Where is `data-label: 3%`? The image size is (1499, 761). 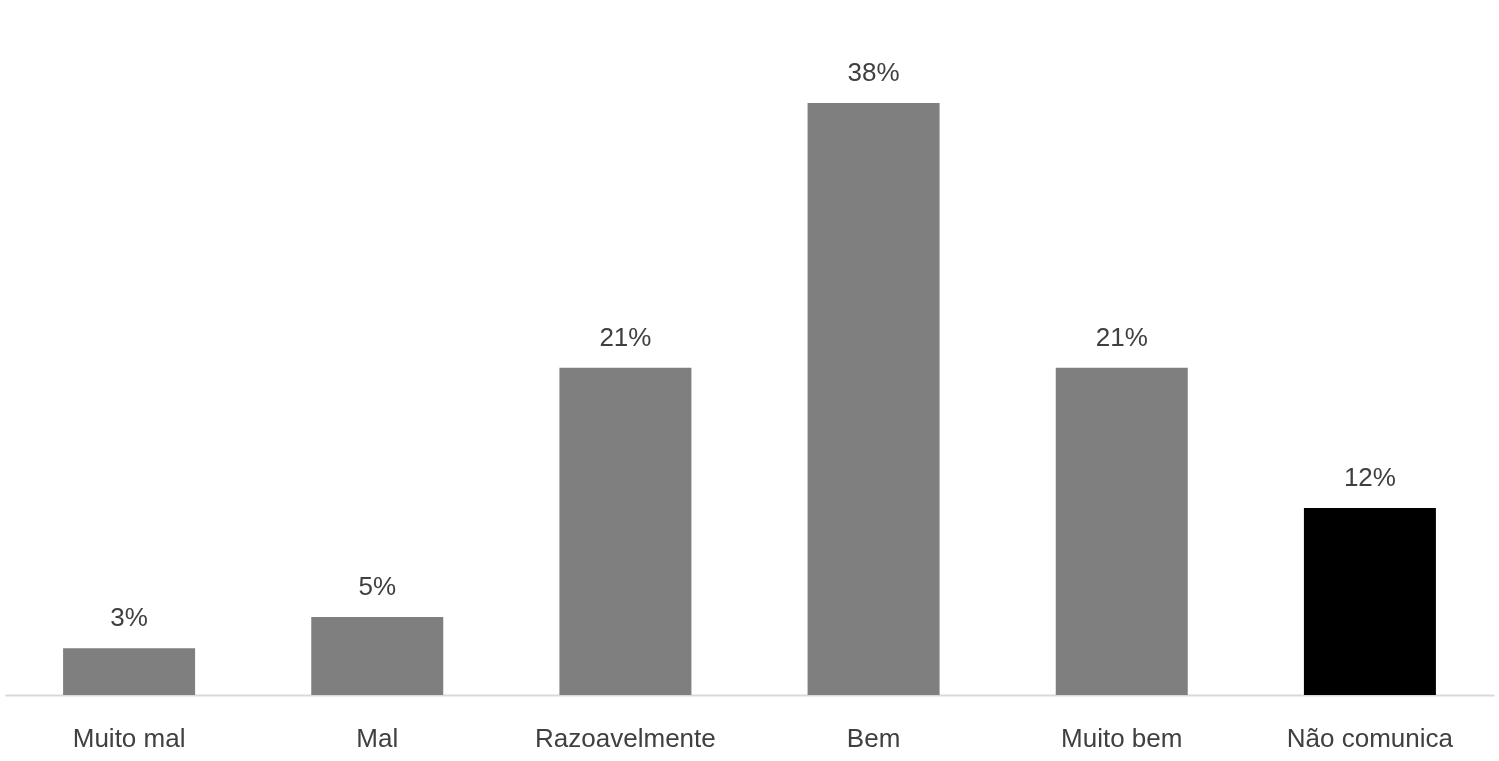
data-label: 3% is located at coordinates (129, 617).